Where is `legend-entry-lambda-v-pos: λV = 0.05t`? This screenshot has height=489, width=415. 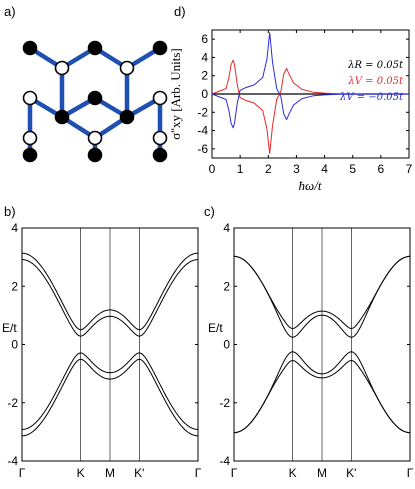 legend-entry-lambda-v-pos: λV = 0.05t is located at coordinates (375, 81).